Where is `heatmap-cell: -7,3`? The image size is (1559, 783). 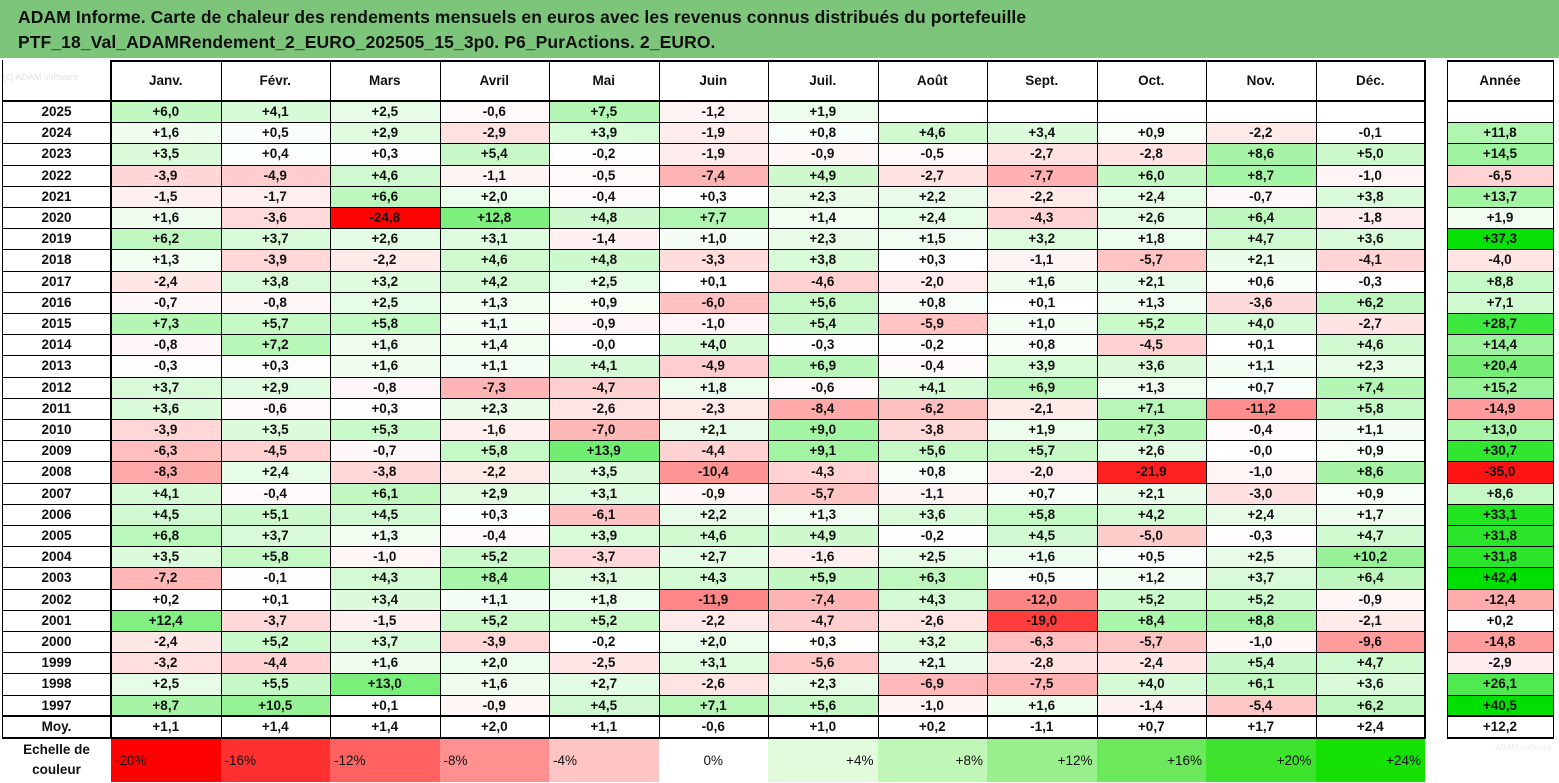
heatmap-cell: -7,3 is located at coordinates (494, 387).